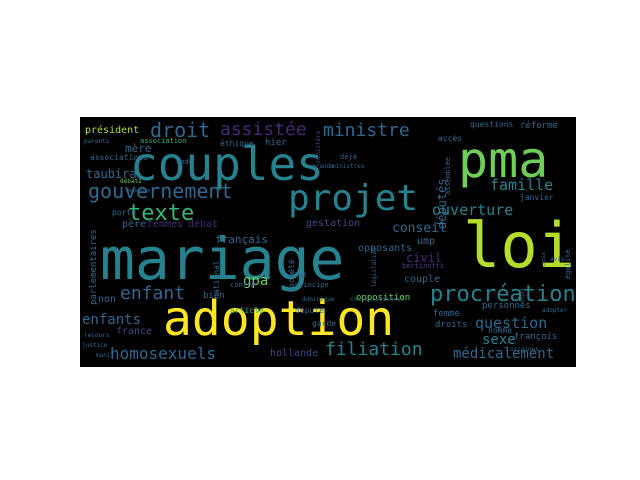 This screenshot has width=640, height=480. Describe the element at coordinates (318, 146) in the screenshot. I see `cloud-word: ministère` at that location.